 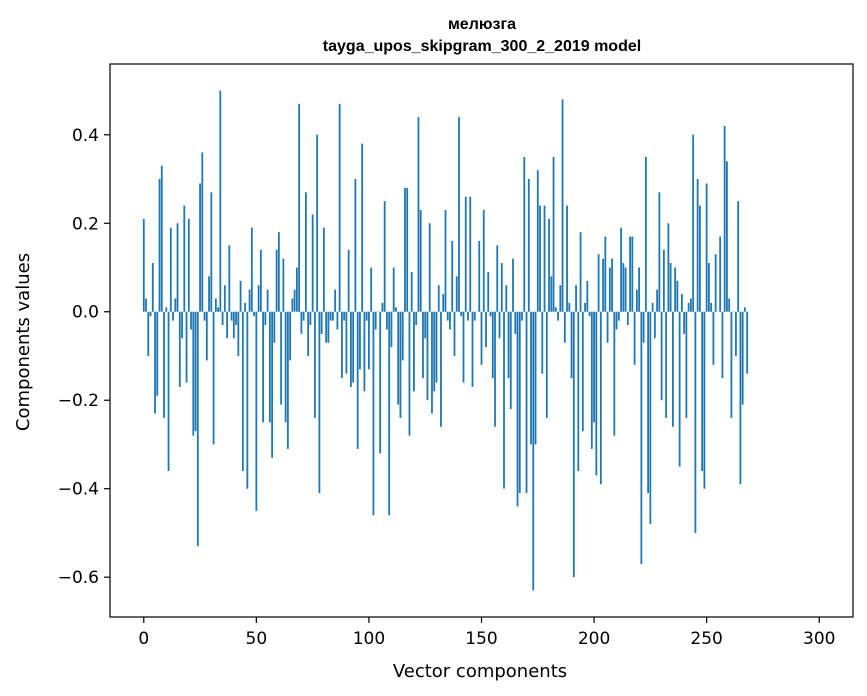 I want to click on y-tick-label: 0.2, so click(x=85, y=224).